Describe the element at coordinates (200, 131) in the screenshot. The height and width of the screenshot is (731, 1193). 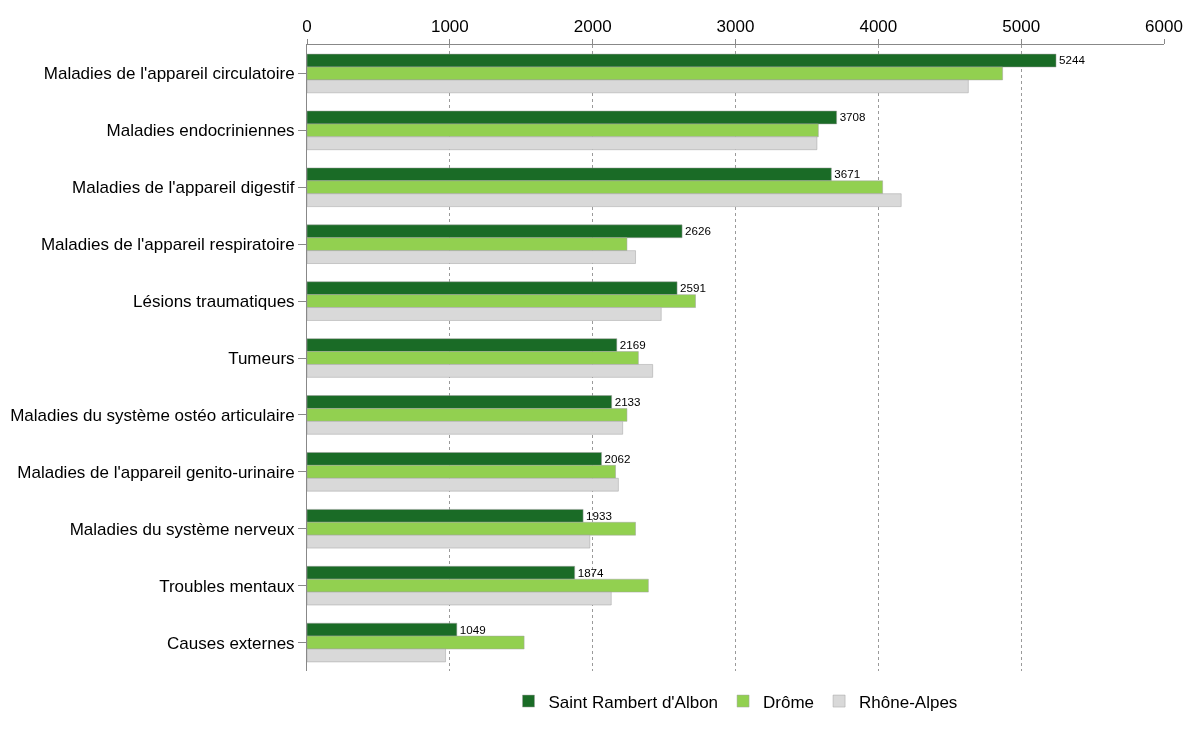
I see `y-tick-label: Maladies endocriniennes` at that location.